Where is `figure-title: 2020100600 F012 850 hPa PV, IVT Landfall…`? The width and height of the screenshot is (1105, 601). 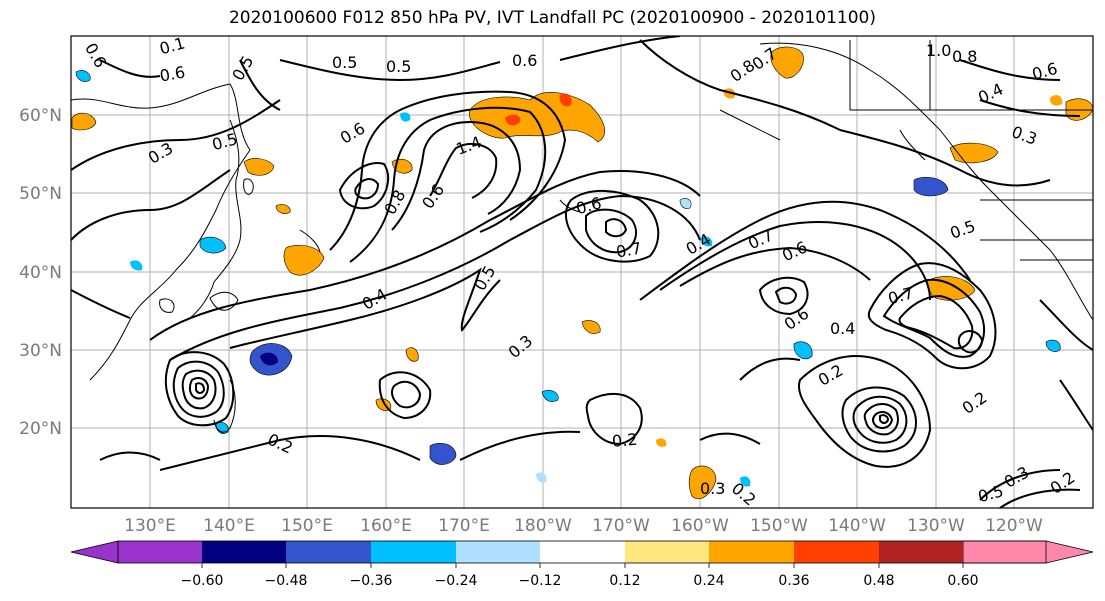 figure-title: 2020100600 F012 850 hPa PV, IVT Landfall… is located at coordinates (552, 18).